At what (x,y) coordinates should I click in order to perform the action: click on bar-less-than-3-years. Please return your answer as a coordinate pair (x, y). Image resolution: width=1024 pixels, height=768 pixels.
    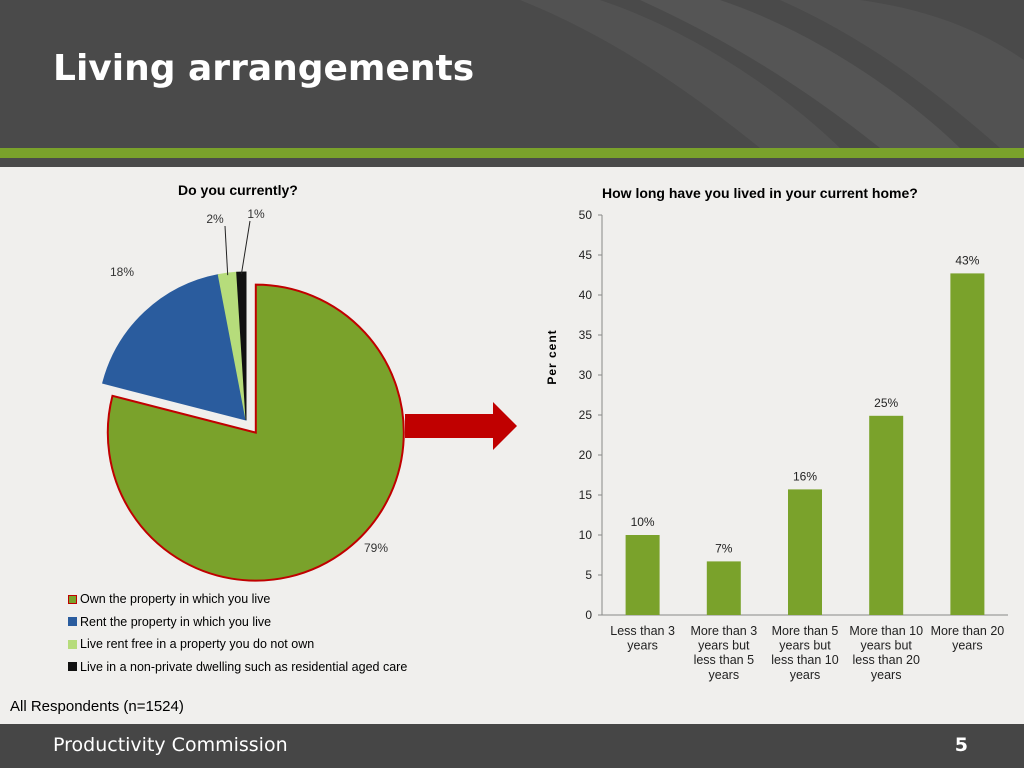
    Looking at the image, I should click on (642, 575).